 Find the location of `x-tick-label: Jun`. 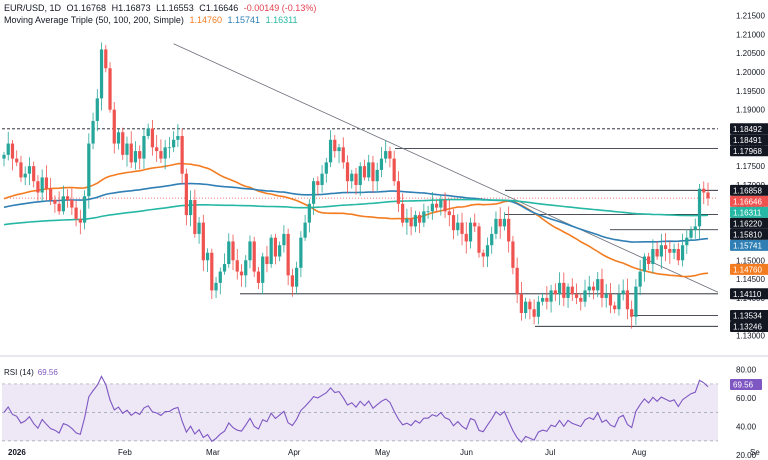

x-tick-label: Jun is located at coordinates (466, 452).